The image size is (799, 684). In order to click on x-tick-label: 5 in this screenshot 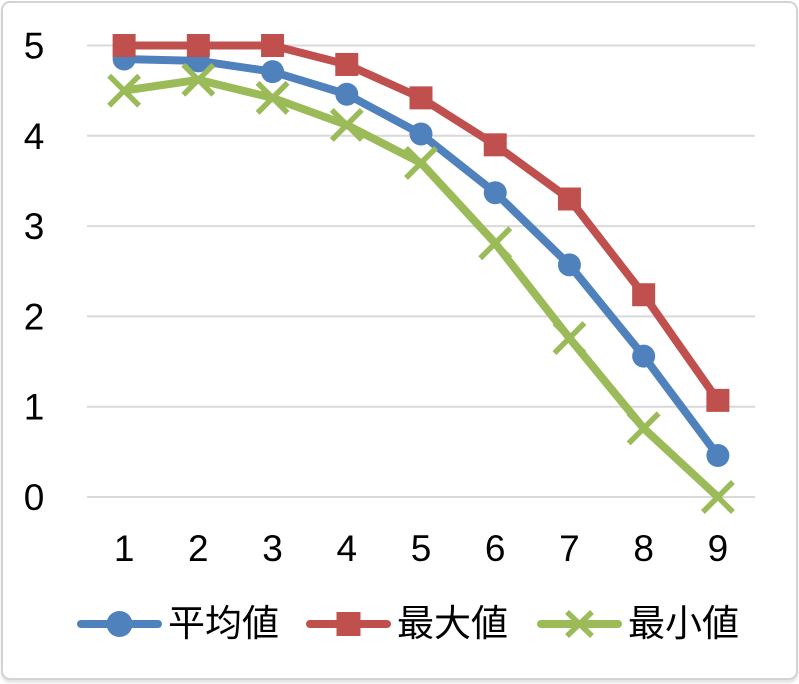, I will do `click(421, 548)`.